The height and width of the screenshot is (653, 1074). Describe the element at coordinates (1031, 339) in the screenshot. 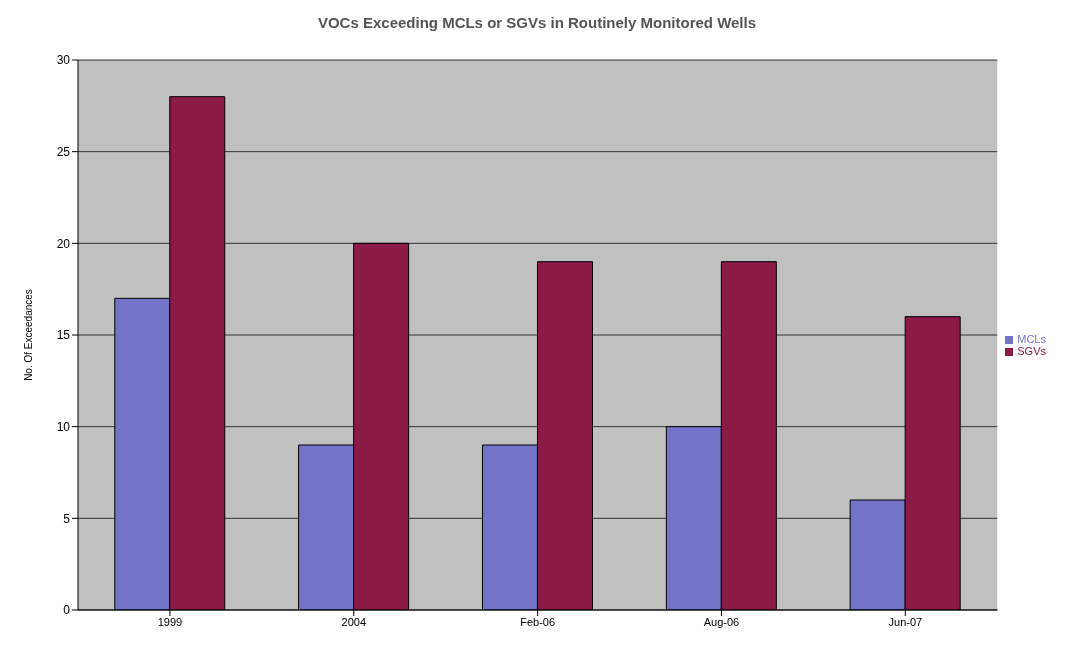

I see `legend-label: MCLs` at that location.